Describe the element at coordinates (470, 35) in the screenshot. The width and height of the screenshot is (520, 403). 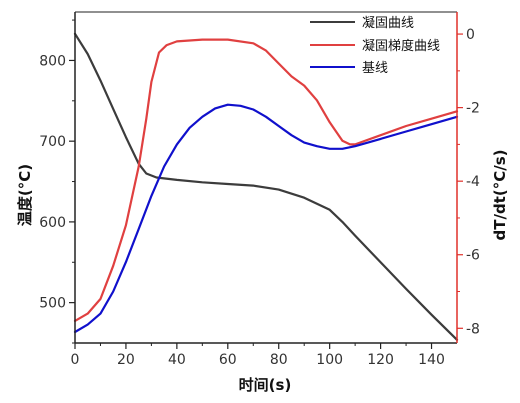
I see `y-right-tick-label: 0` at that location.